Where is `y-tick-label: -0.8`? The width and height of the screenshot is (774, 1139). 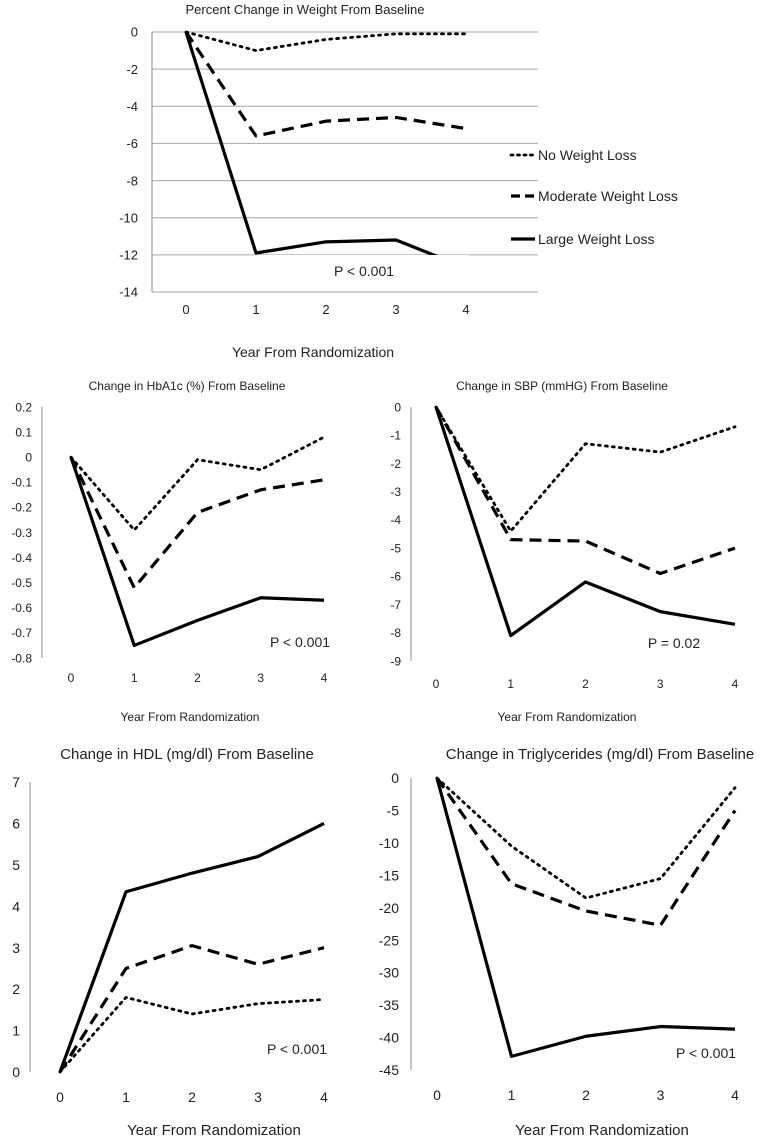 y-tick-label: -0.8 is located at coordinates (21, 658).